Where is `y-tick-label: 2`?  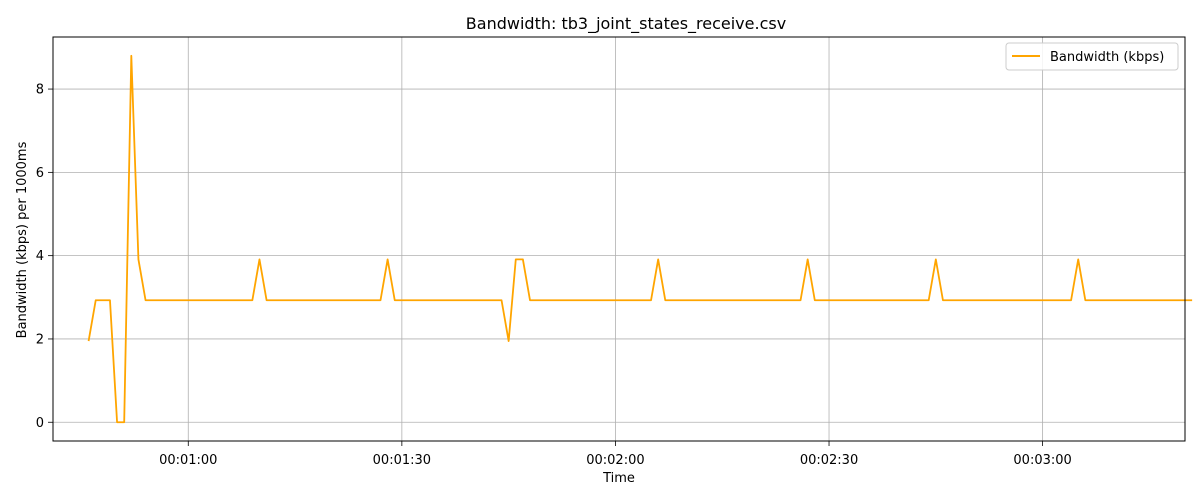
y-tick-label: 2 is located at coordinates (40, 339).